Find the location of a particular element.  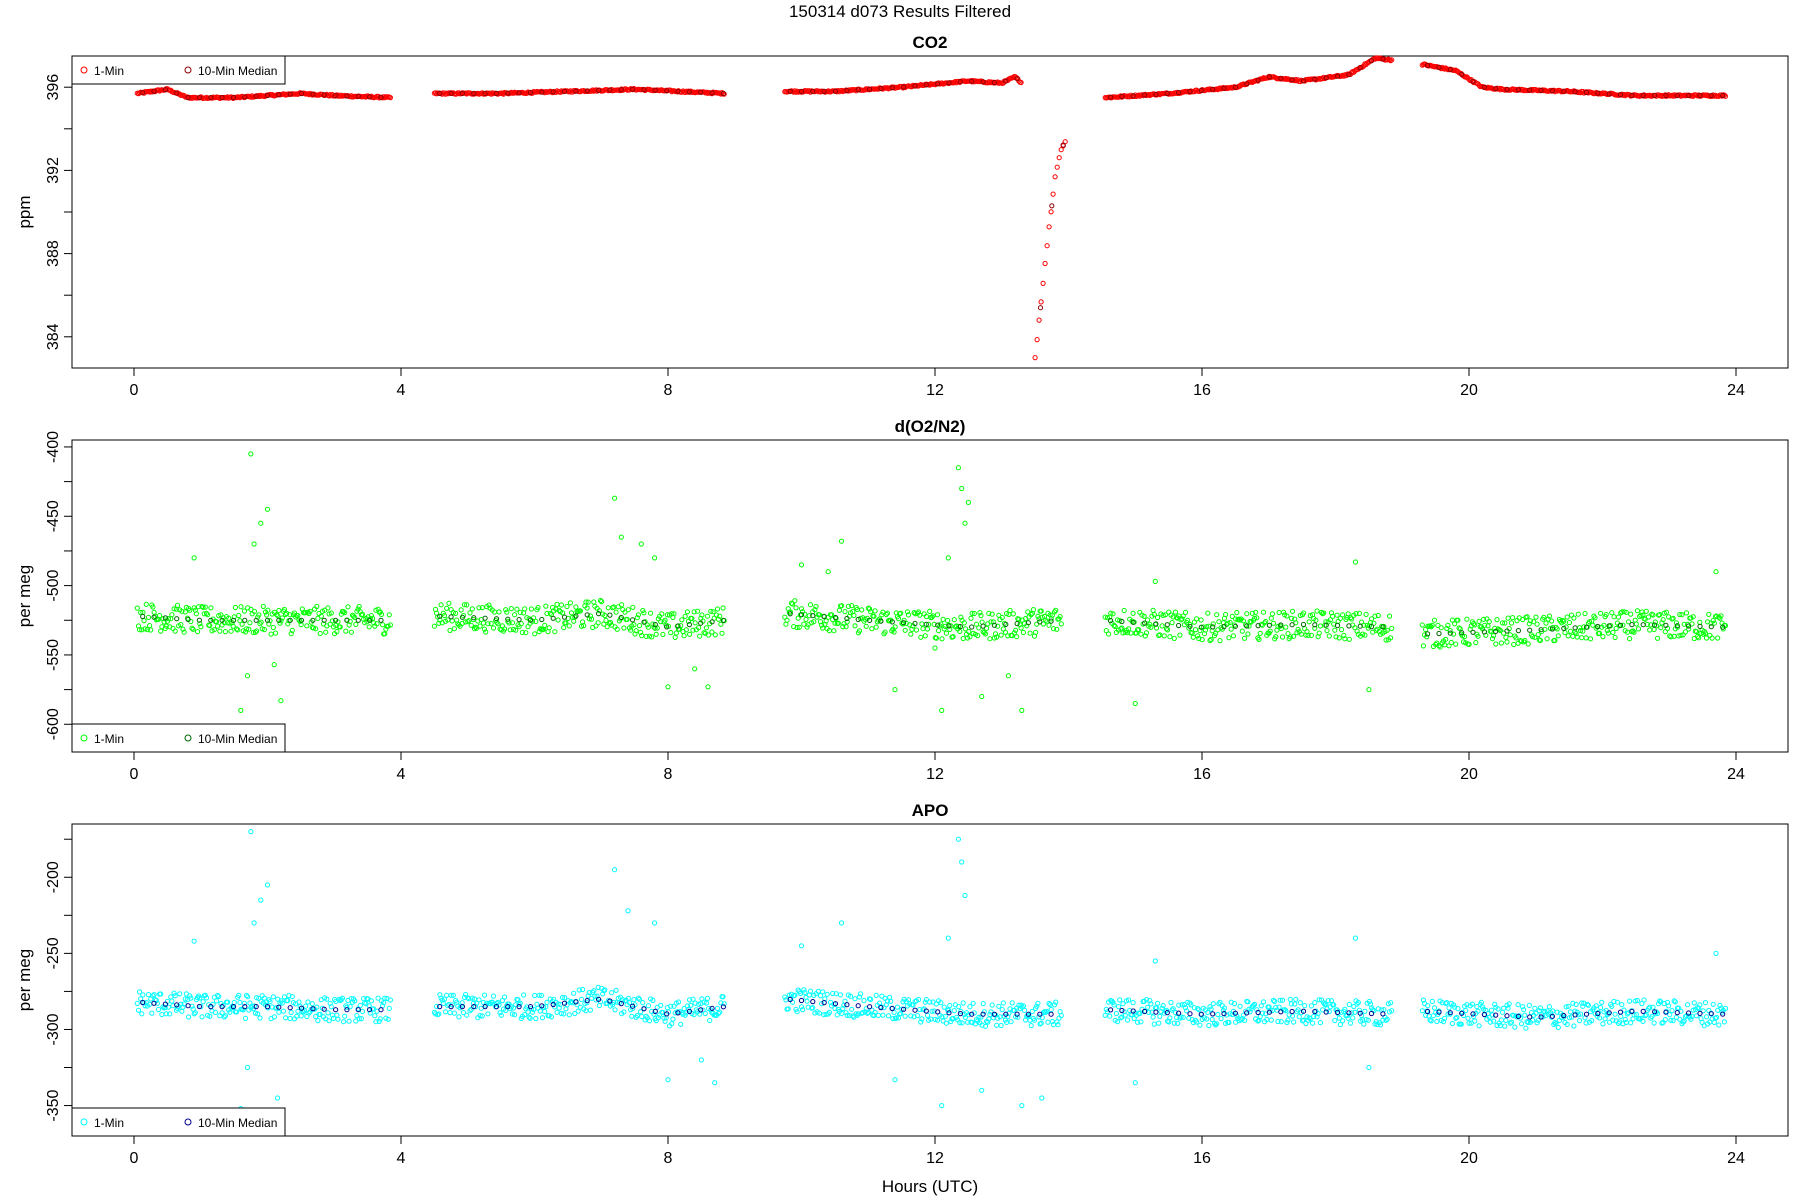

legend-swatch is located at coordinates (188, 70).